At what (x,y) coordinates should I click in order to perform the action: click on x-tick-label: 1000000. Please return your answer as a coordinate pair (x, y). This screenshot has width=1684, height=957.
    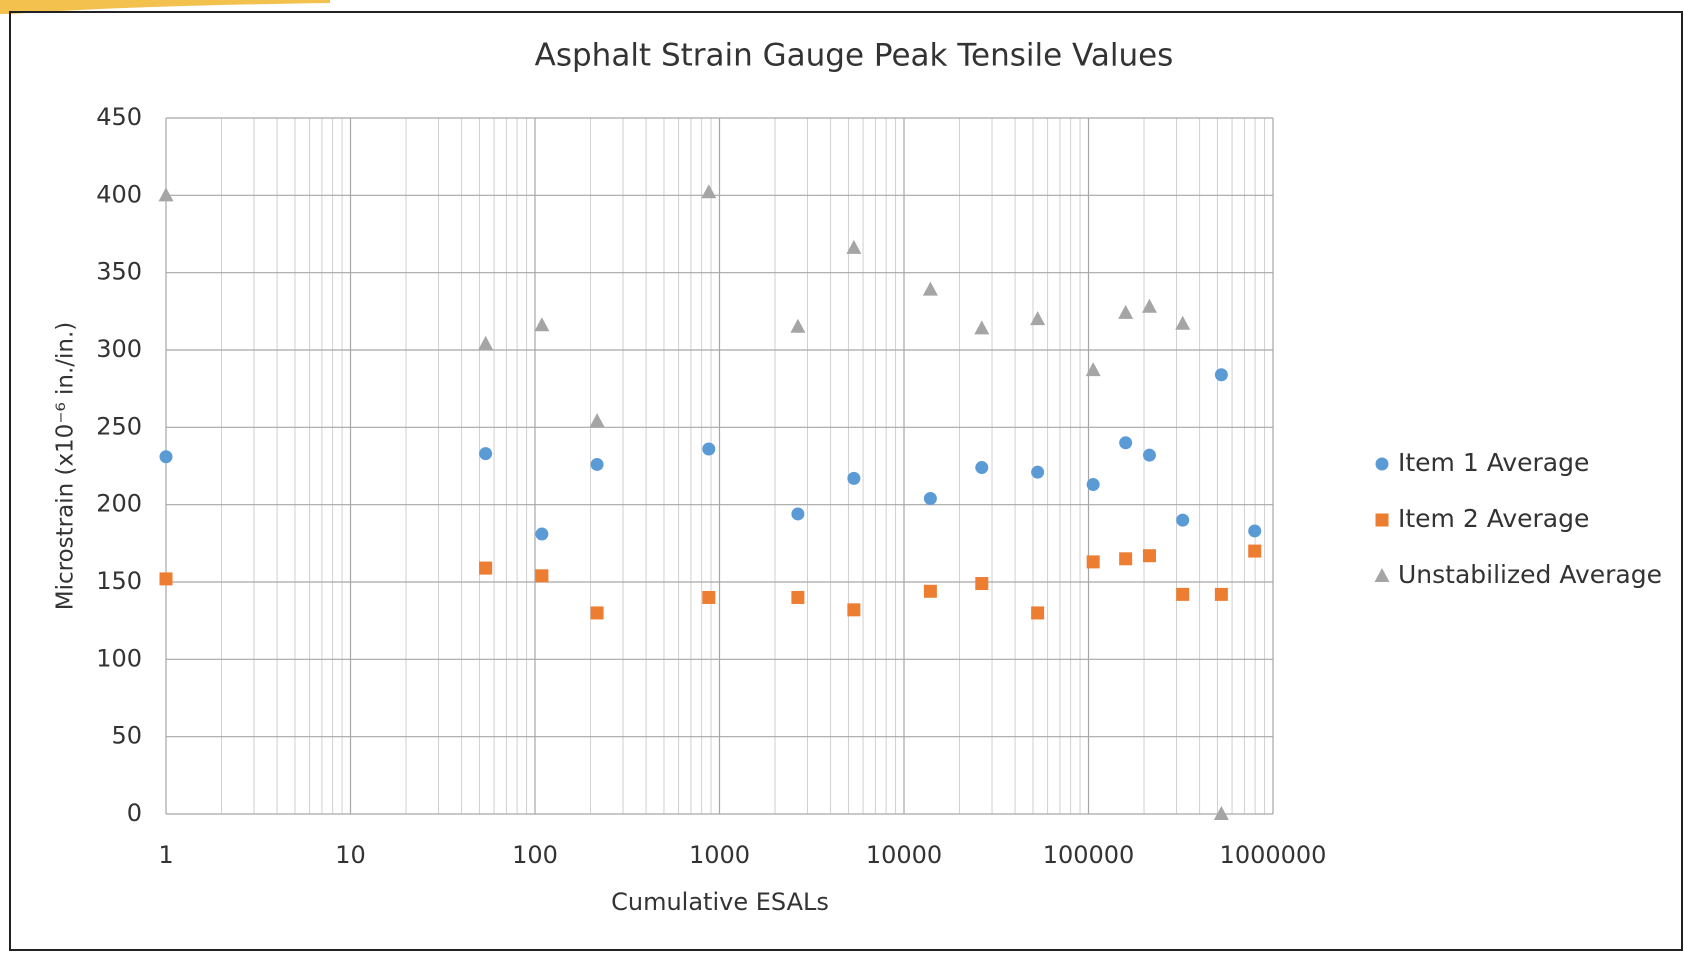
    Looking at the image, I should click on (1273, 855).